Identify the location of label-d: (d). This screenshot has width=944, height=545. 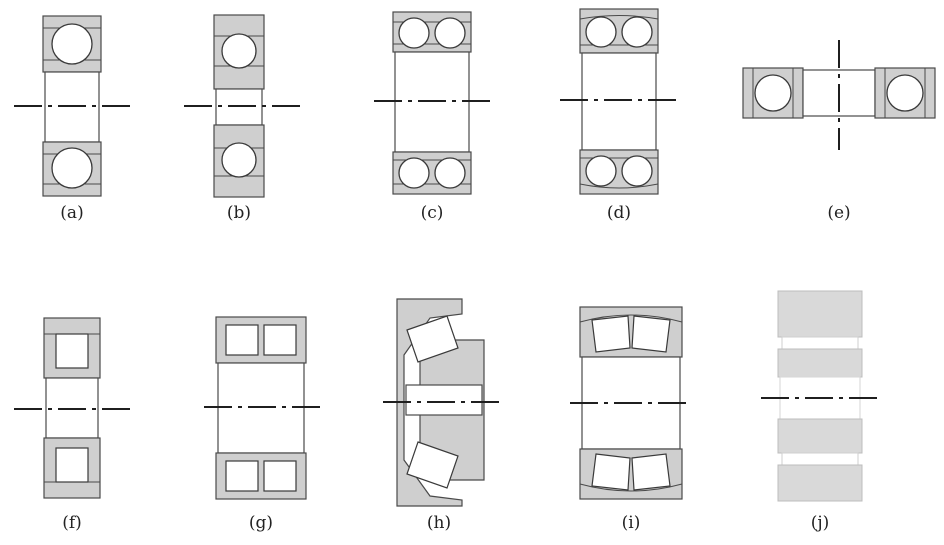
(619, 213).